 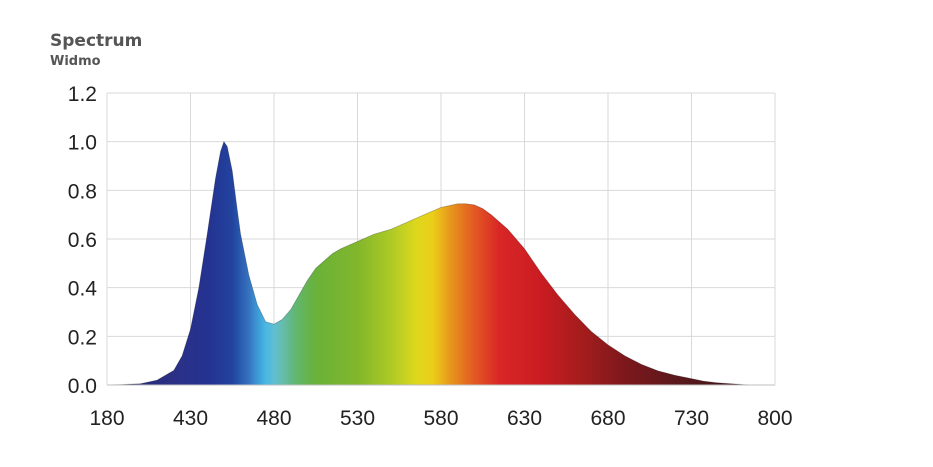 What do you see at coordinates (607, 418) in the screenshot?
I see `x-tick-label: 680` at bounding box center [607, 418].